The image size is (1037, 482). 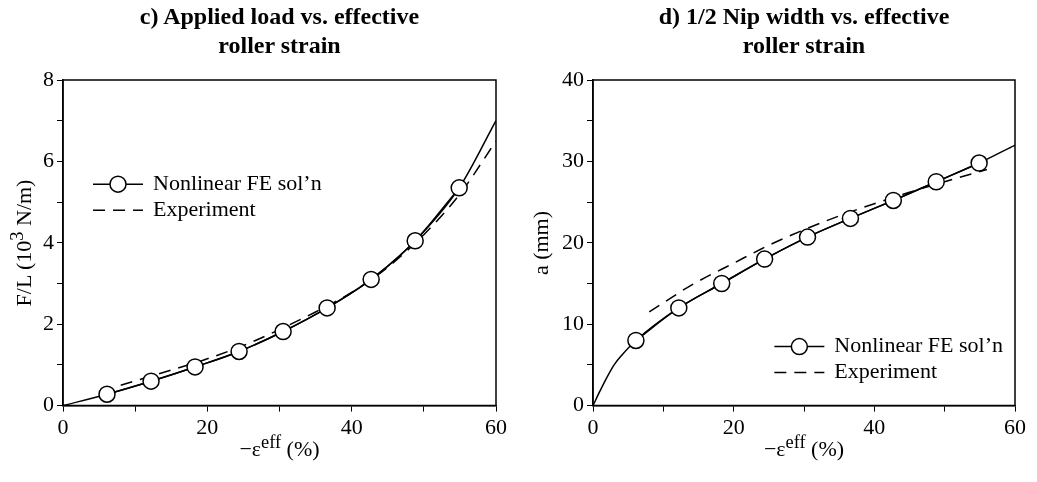 What do you see at coordinates (48, 241) in the screenshot?
I see `y-tick-label: 4` at bounding box center [48, 241].